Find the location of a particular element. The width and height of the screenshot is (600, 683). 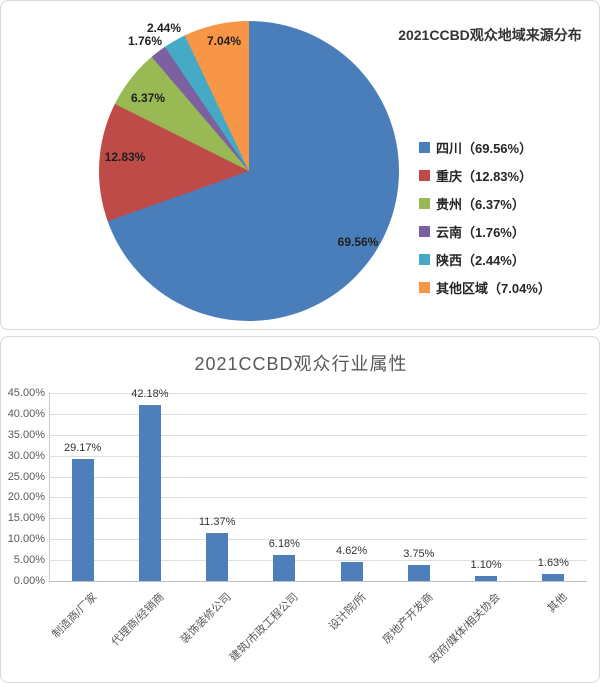

pie-slice-label: 2.44% is located at coordinates (164, 28).